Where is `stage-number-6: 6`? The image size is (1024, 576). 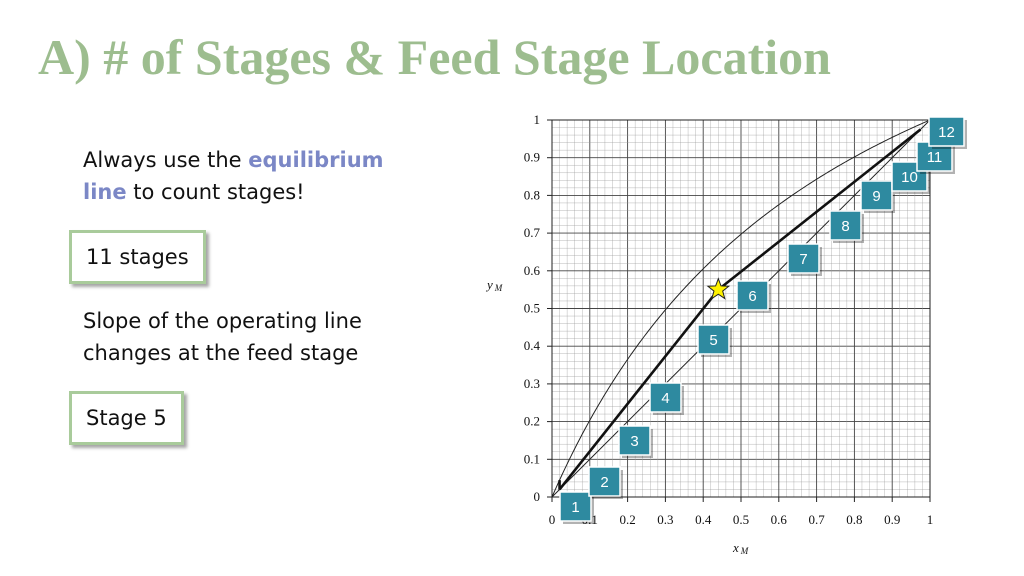 stage-number-6: 6 is located at coordinates (752, 296).